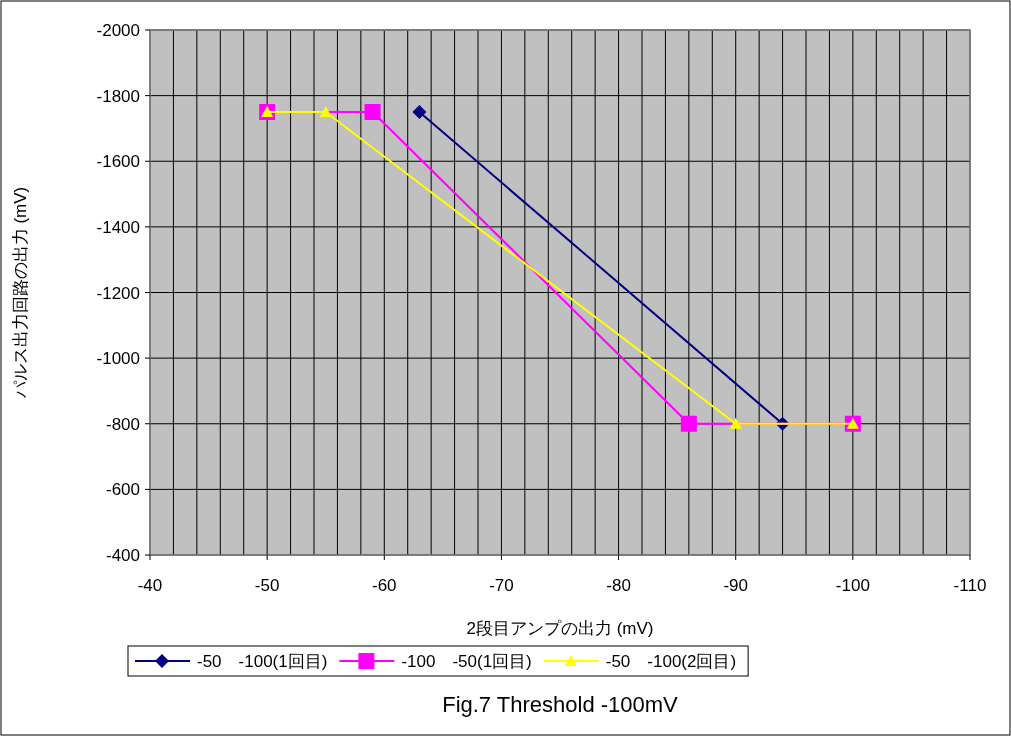 Image resolution: width=1011 pixels, height=736 pixels. What do you see at coordinates (384, 585) in the screenshot?
I see `x-tick-label: -60` at bounding box center [384, 585].